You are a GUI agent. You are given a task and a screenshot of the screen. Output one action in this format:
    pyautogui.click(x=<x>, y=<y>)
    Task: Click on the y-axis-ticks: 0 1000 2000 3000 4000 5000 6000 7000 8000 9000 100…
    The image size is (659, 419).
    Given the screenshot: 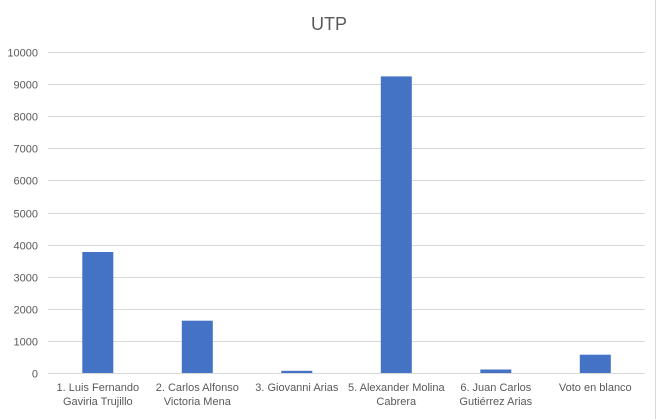 What is the action you would take?
    pyautogui.click(x=22, y=214)
    